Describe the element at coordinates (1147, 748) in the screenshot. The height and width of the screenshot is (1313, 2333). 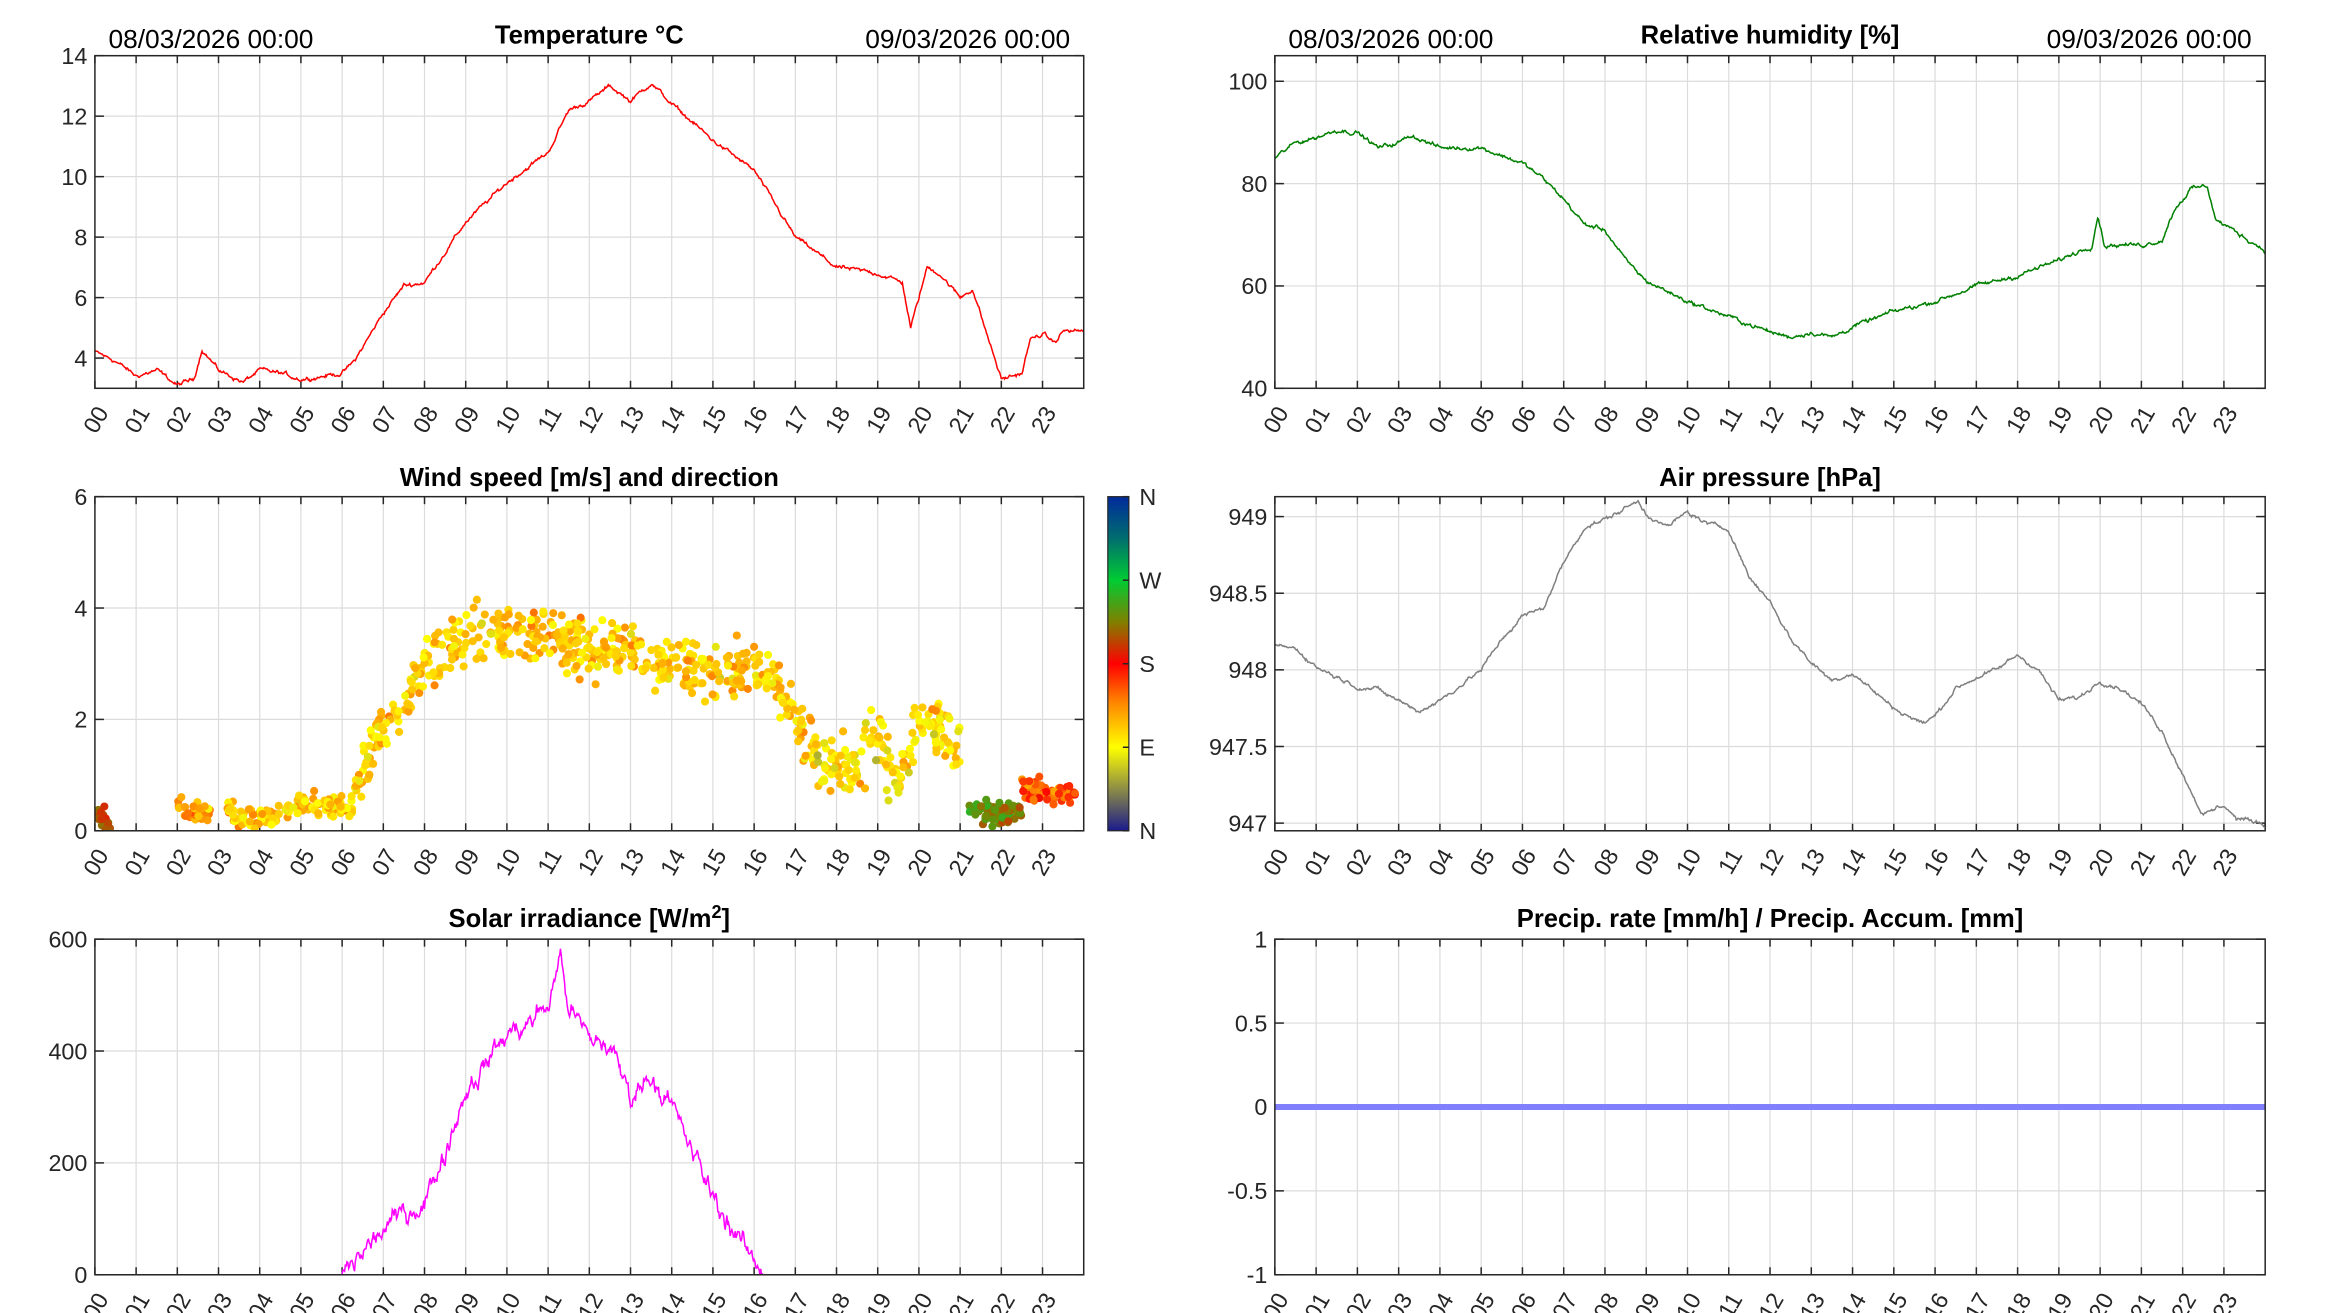
I see `colorbar-label-e: E` at that location.